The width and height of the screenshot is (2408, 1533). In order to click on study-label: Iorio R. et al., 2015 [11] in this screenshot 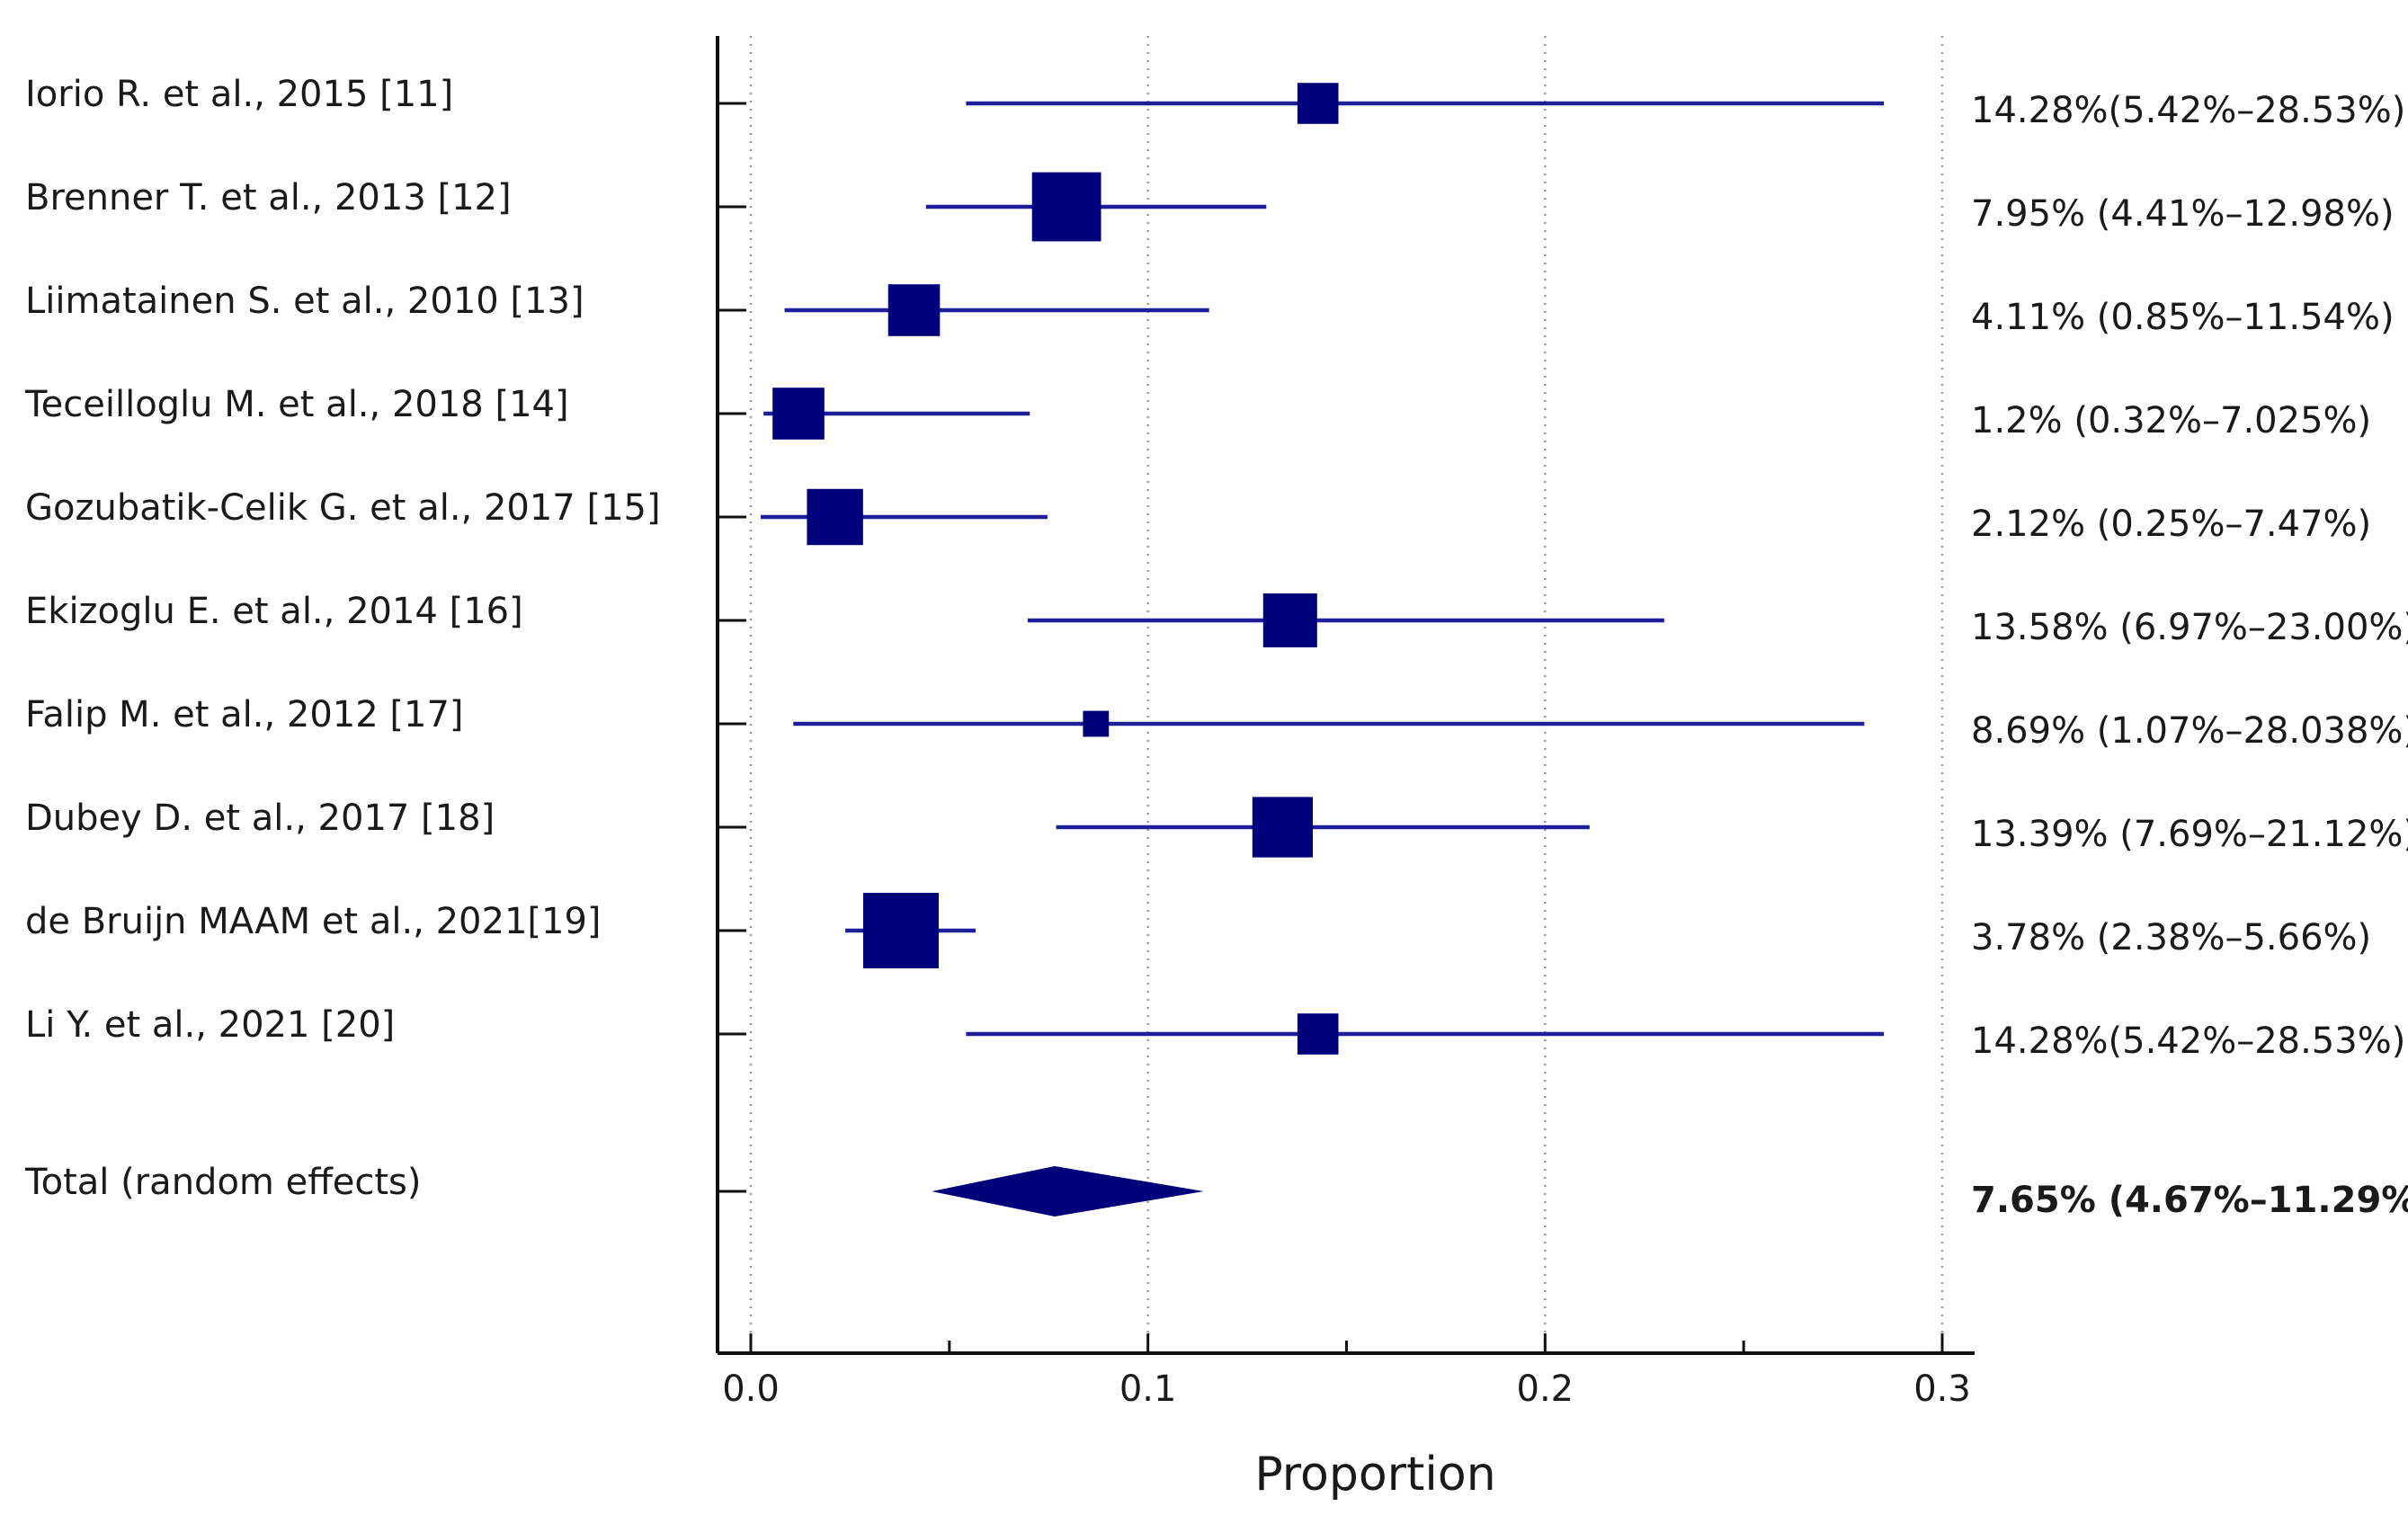, I will do `click(239, 94)`.